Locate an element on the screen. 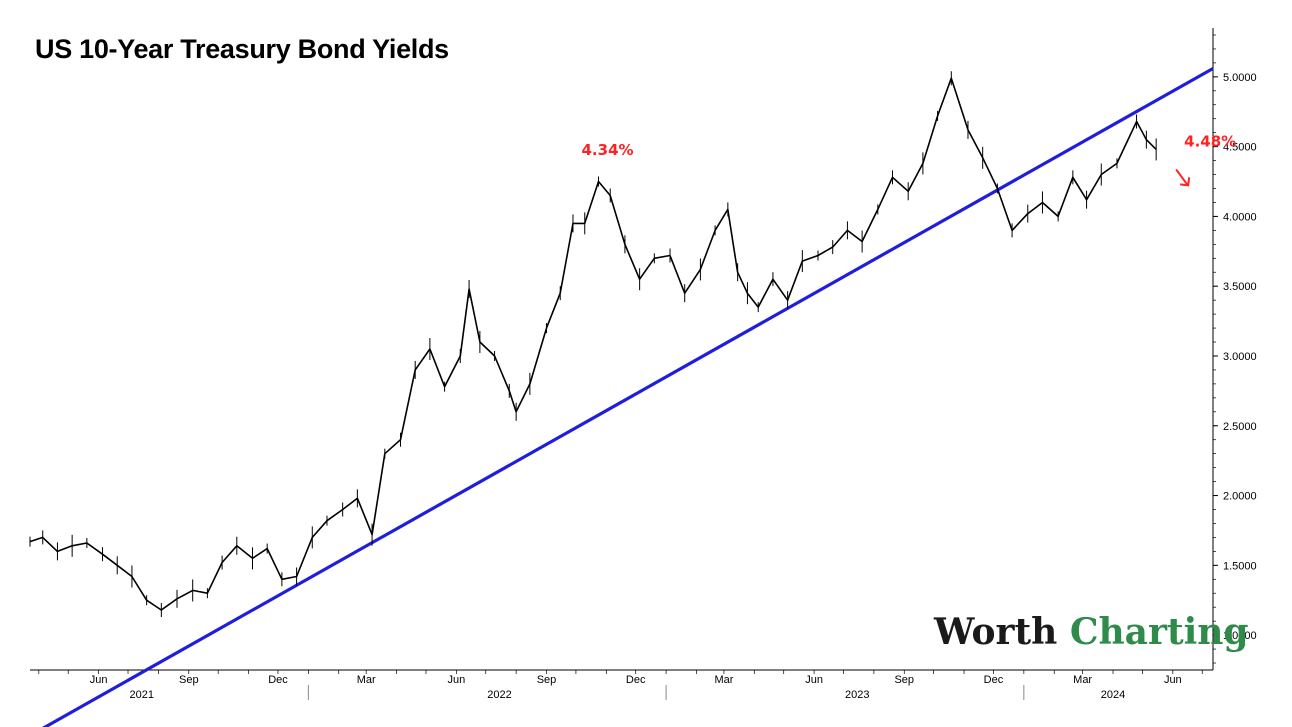 The height and width of the screenshot is (727, 1292). current-annotation: 4.48% is located at coordinates (1210, 141).